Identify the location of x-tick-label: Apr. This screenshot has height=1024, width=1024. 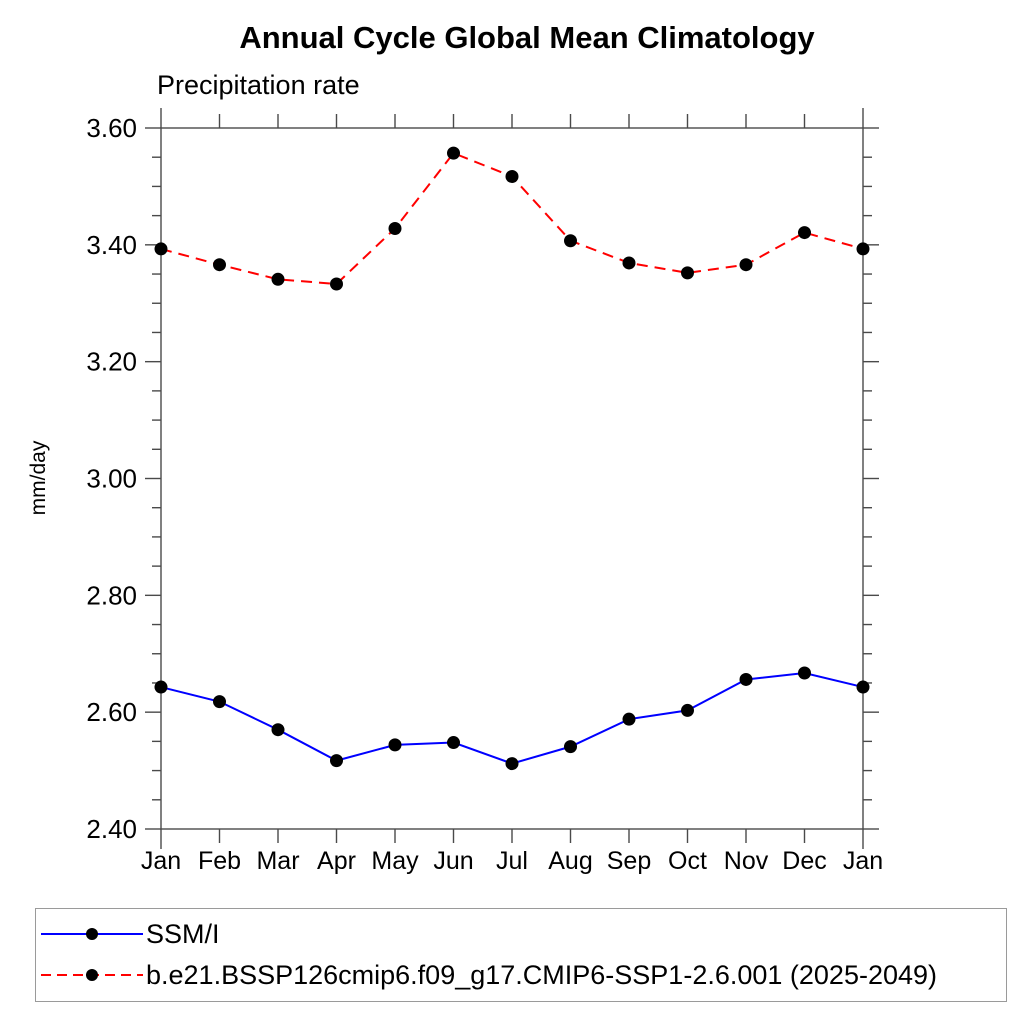
(336, 861).